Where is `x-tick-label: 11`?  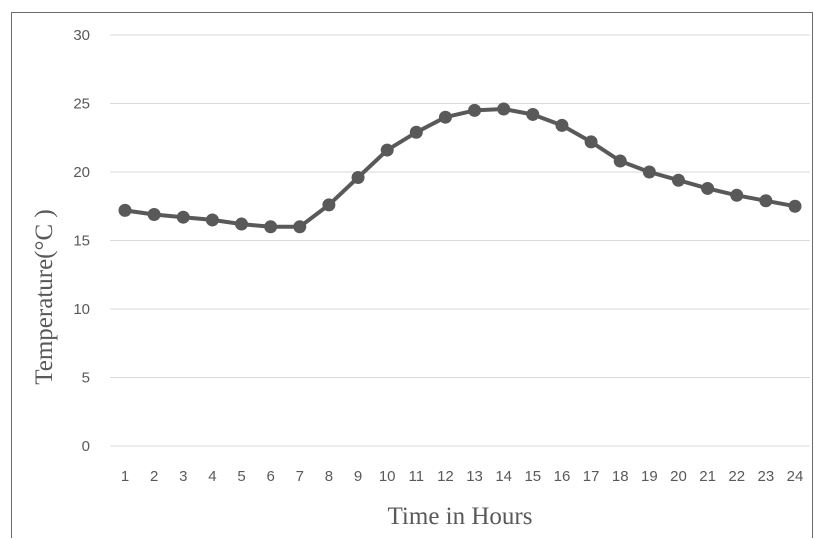
x-tick-label: 11 is located at coordinates (417, 476).